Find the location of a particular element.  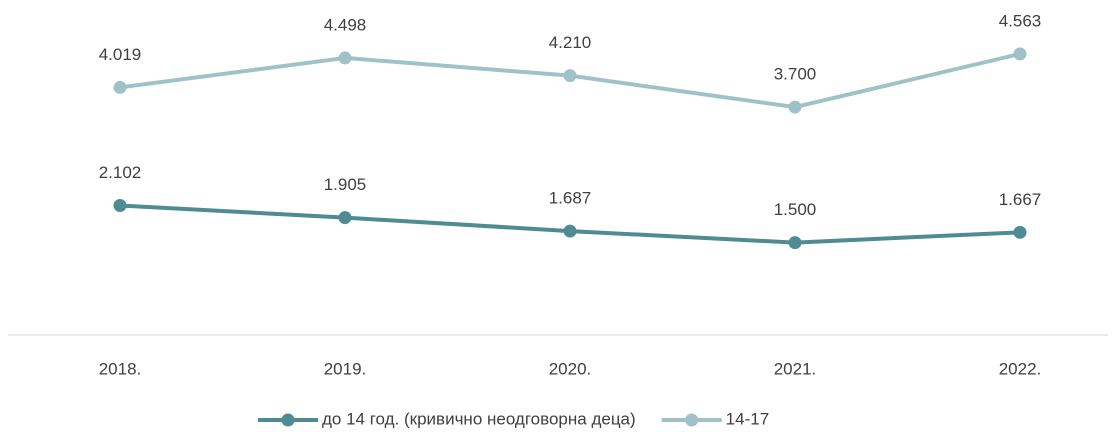

data-label: 2.102 is located at coordinates (120, 172).